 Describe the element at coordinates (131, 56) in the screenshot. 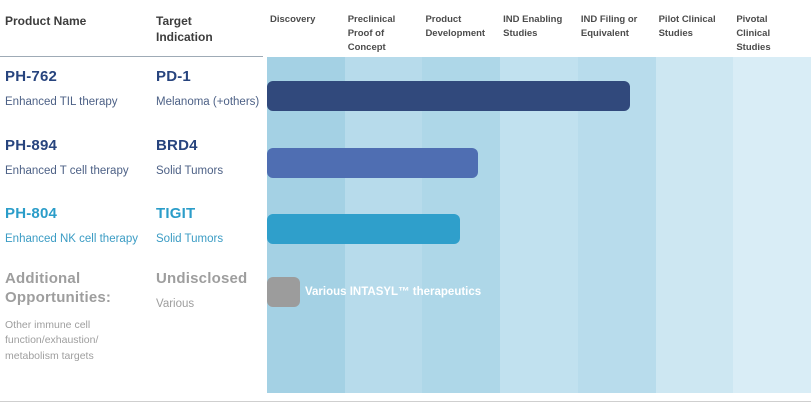

I see `header-divider-line` at that location.